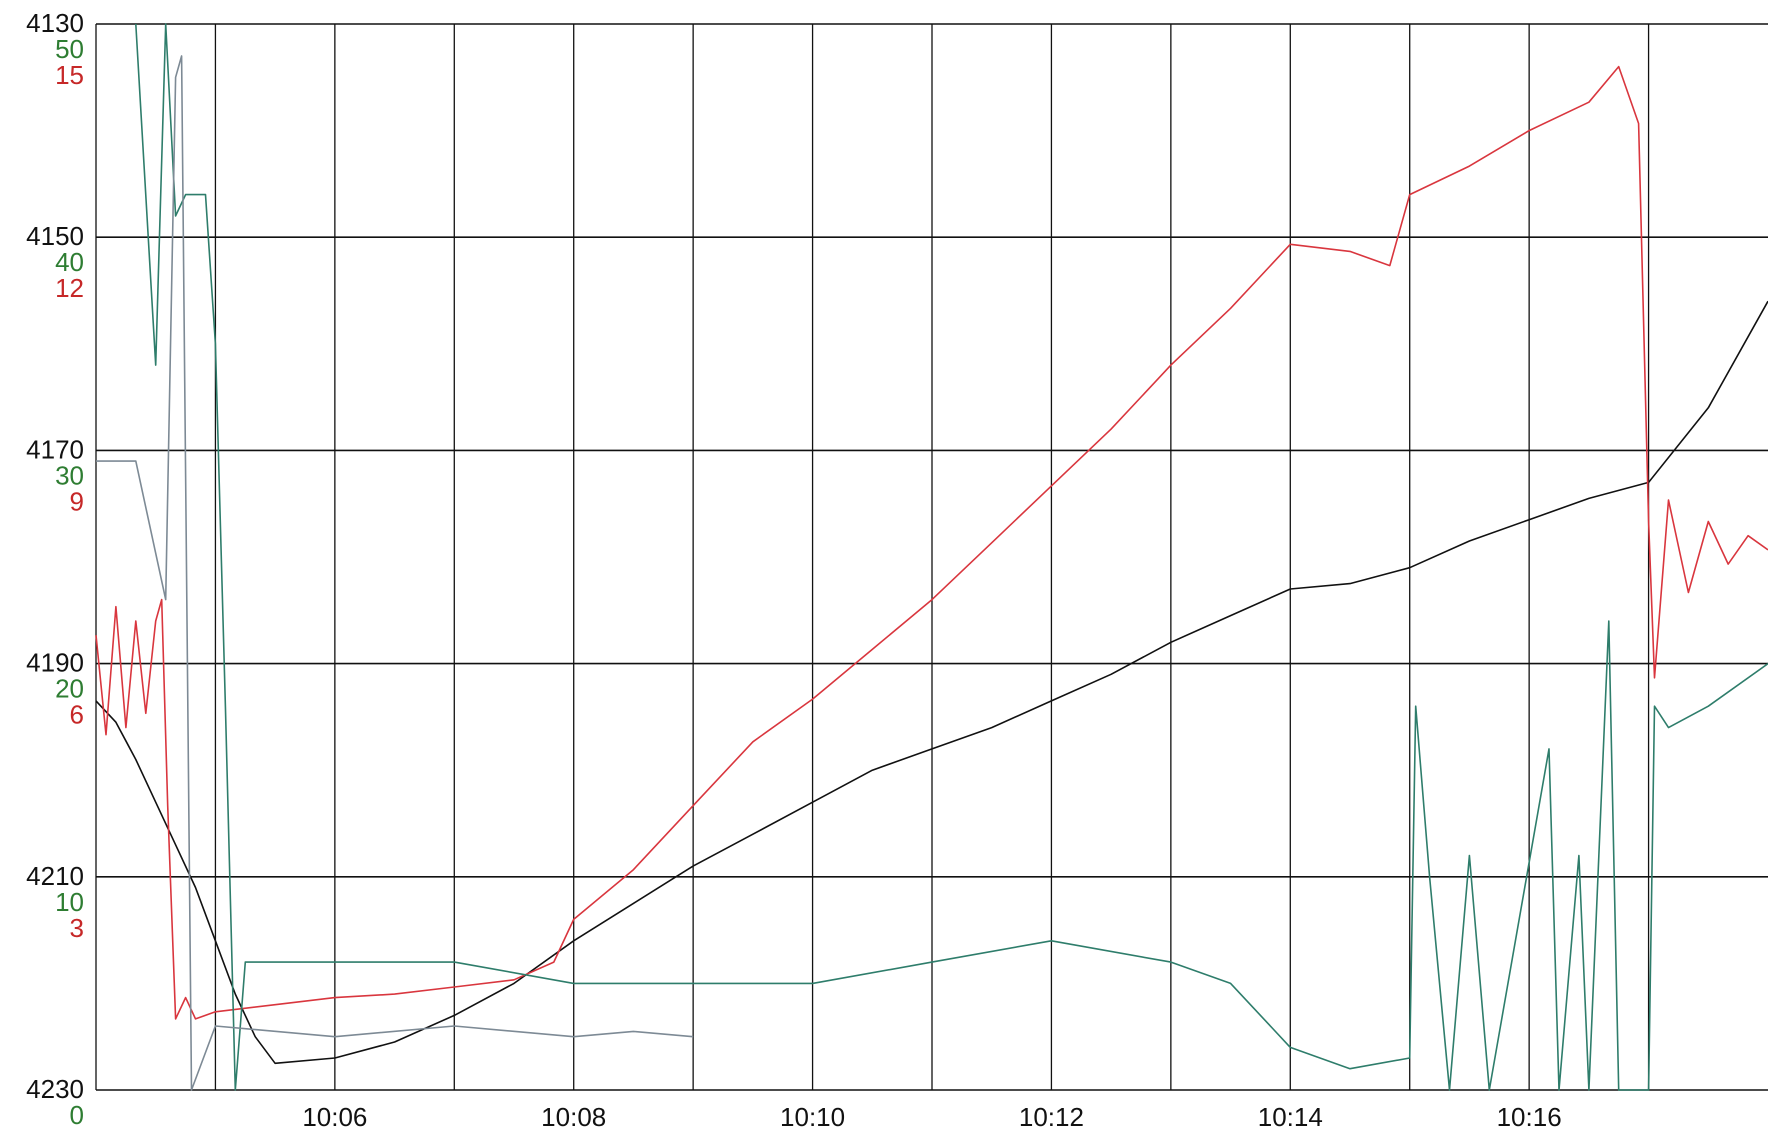 The height and width of the screenshot is (1136, 1768). What do you see at coordinates (55, 1089) in the screenshot?
I see `y-tick-label-depth: 4230` at bounding box center [55, 1089].